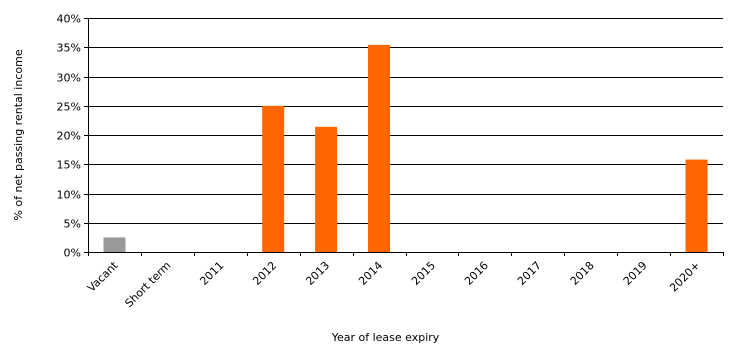 Image resolution: width=733 pixels, height=345 pixels. I want to click on bar-2014, so click(379, 148).